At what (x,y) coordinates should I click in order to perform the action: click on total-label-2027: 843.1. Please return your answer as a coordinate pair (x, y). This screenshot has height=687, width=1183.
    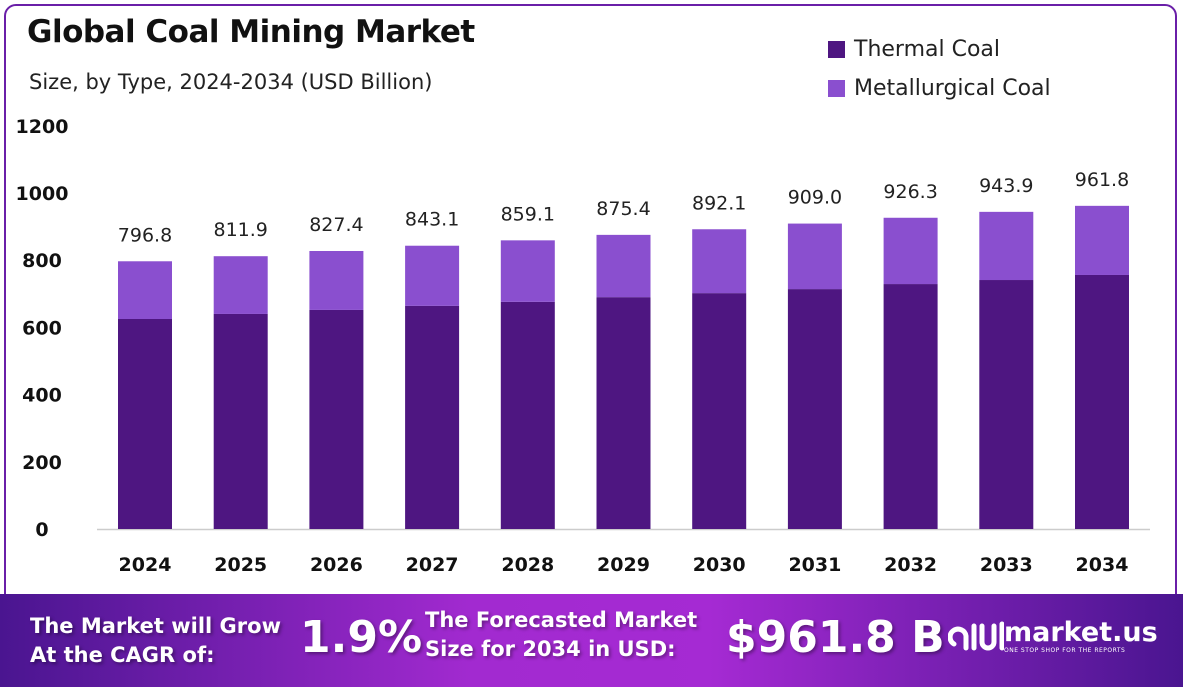
    Looking at the image, I should click on (432, 220).